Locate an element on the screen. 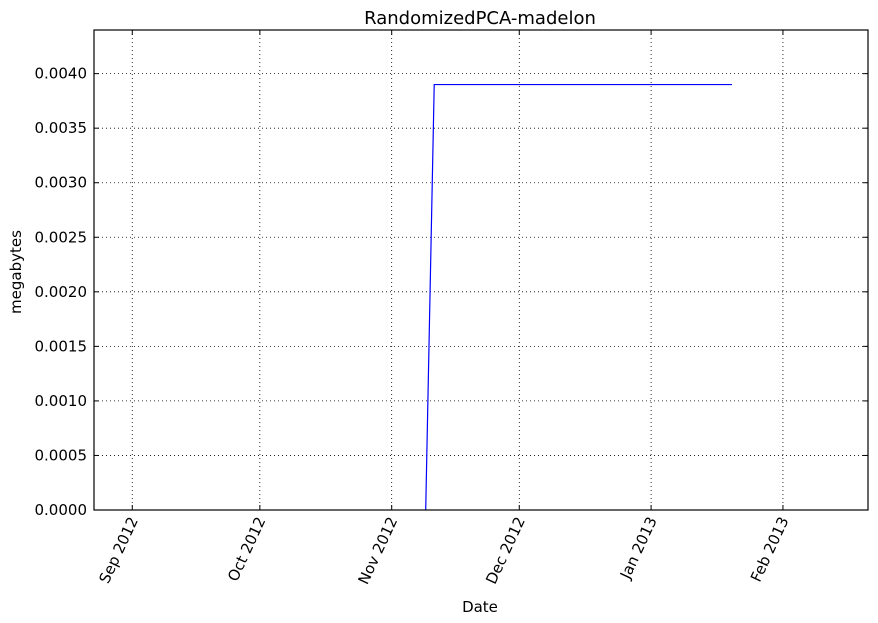 This screenshot has height=623, width=878. y-axis-label: megabytes is located at coordinates (16, 272).